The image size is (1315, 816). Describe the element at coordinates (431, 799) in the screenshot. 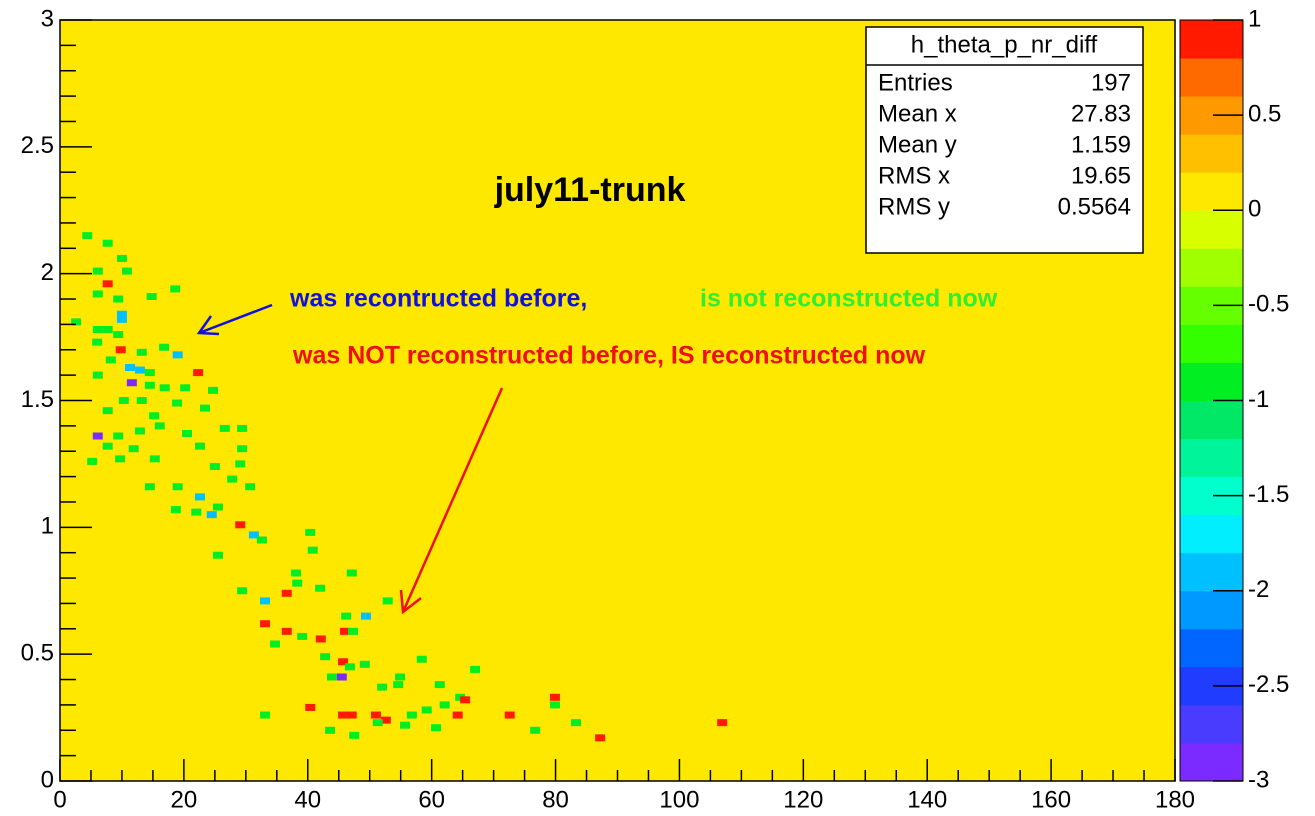

I see `x-tick-label: 60` at that location.